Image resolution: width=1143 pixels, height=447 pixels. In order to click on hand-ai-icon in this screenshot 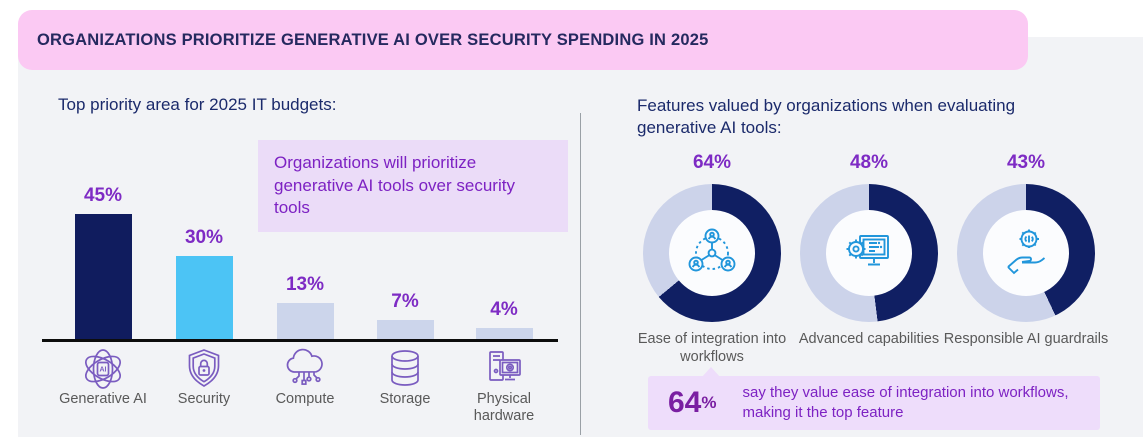, I will do `click(1026, 253)`.